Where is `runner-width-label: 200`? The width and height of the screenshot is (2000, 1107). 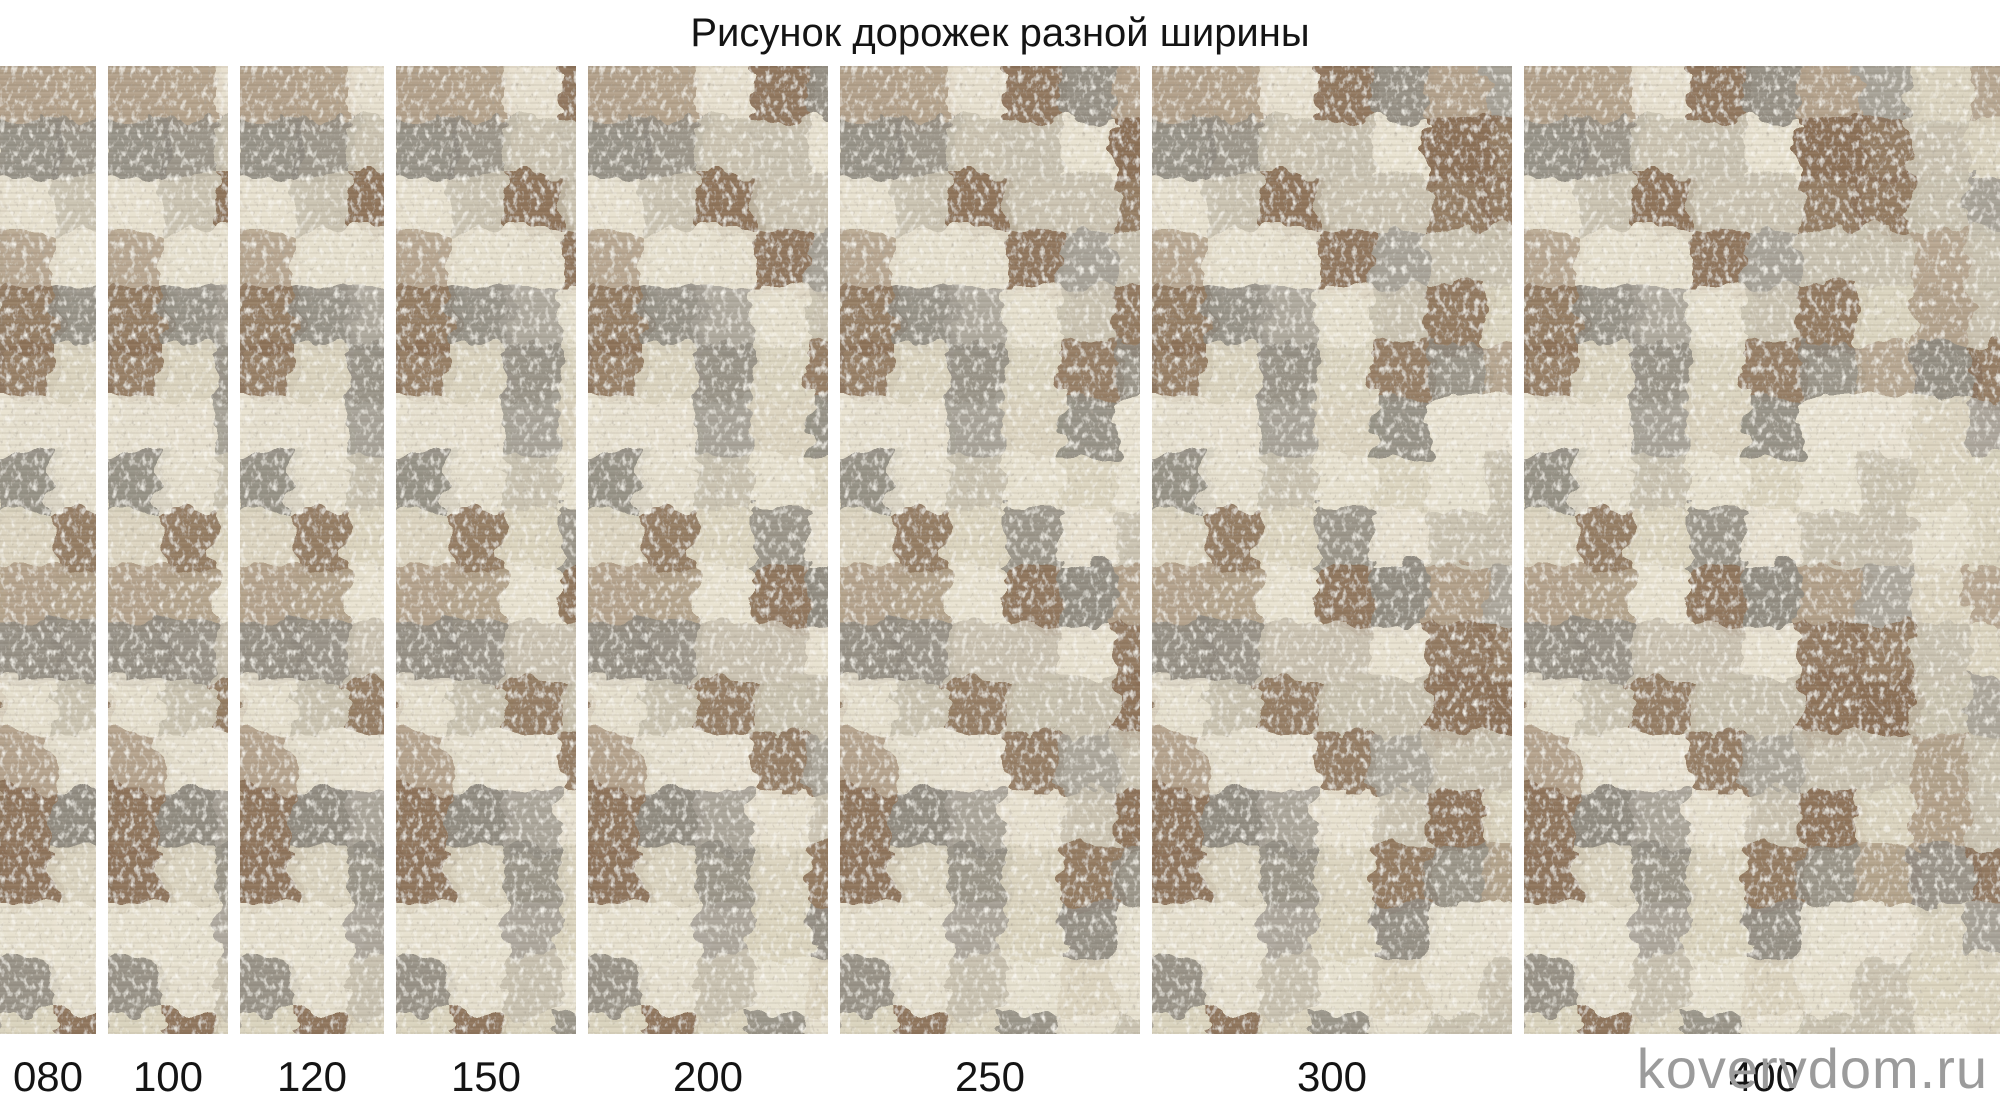 runner-width-label: 200 is located at coordinates (708, 1076).